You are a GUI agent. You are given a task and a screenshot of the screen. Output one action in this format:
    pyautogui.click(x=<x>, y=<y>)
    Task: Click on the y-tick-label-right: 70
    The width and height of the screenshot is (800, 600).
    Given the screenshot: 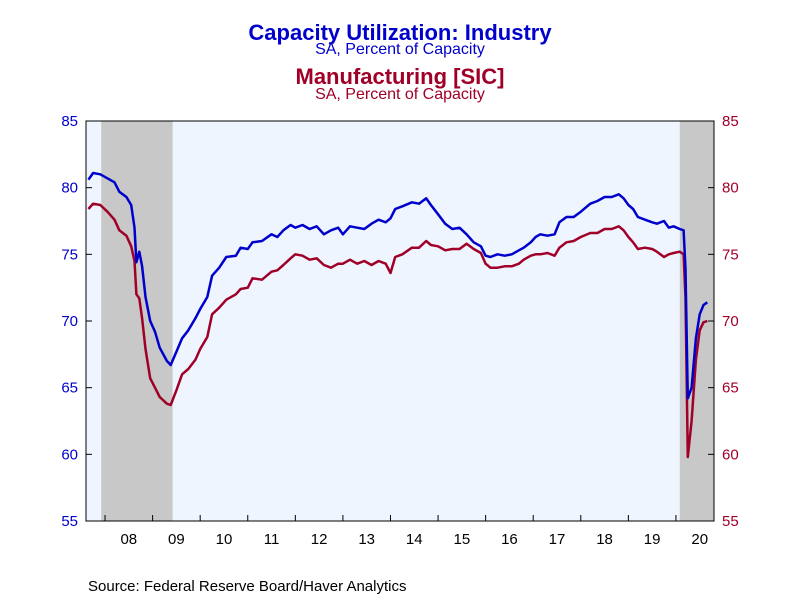 What is the action you would take?
    pyautogui.click(x=730, y=321)
    